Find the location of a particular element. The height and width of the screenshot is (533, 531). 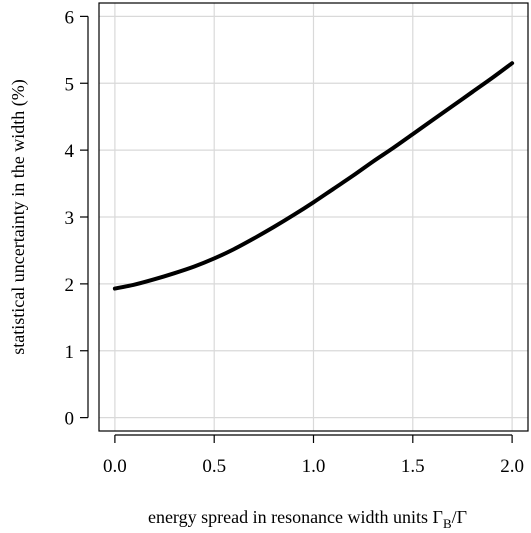

x-tick-label-1: 0.5 is located at coordinates (214, 466).